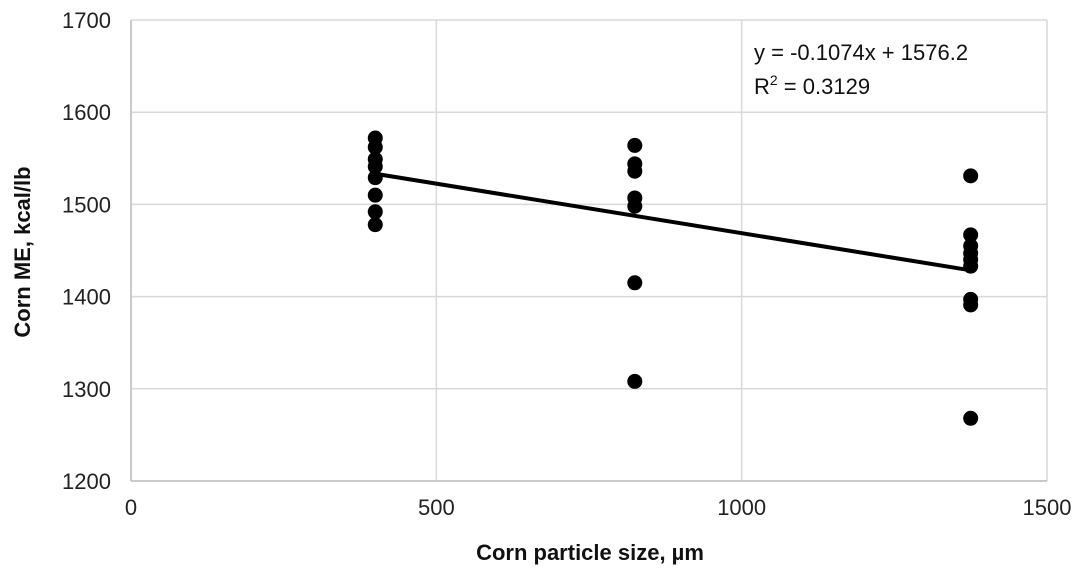  I want to click on r-squared-label: R2 = 0.3129, so click(812, 85).